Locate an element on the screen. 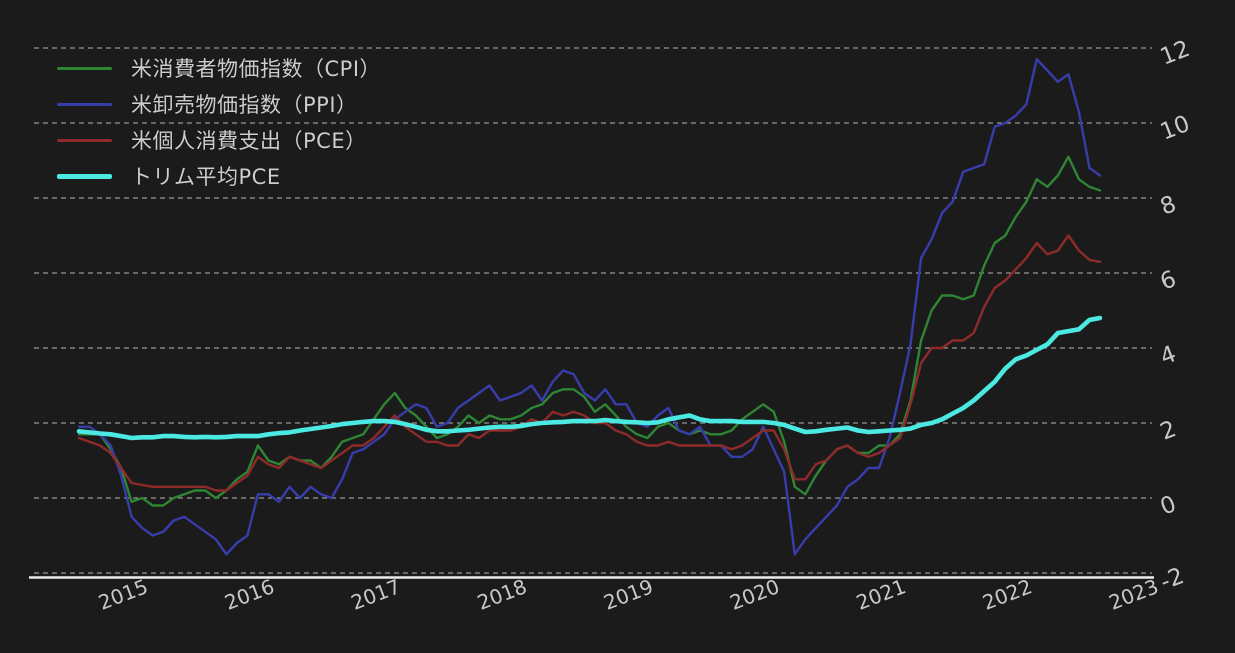  y-tick-label-0: 0 is located at coordinates (1168, 506).